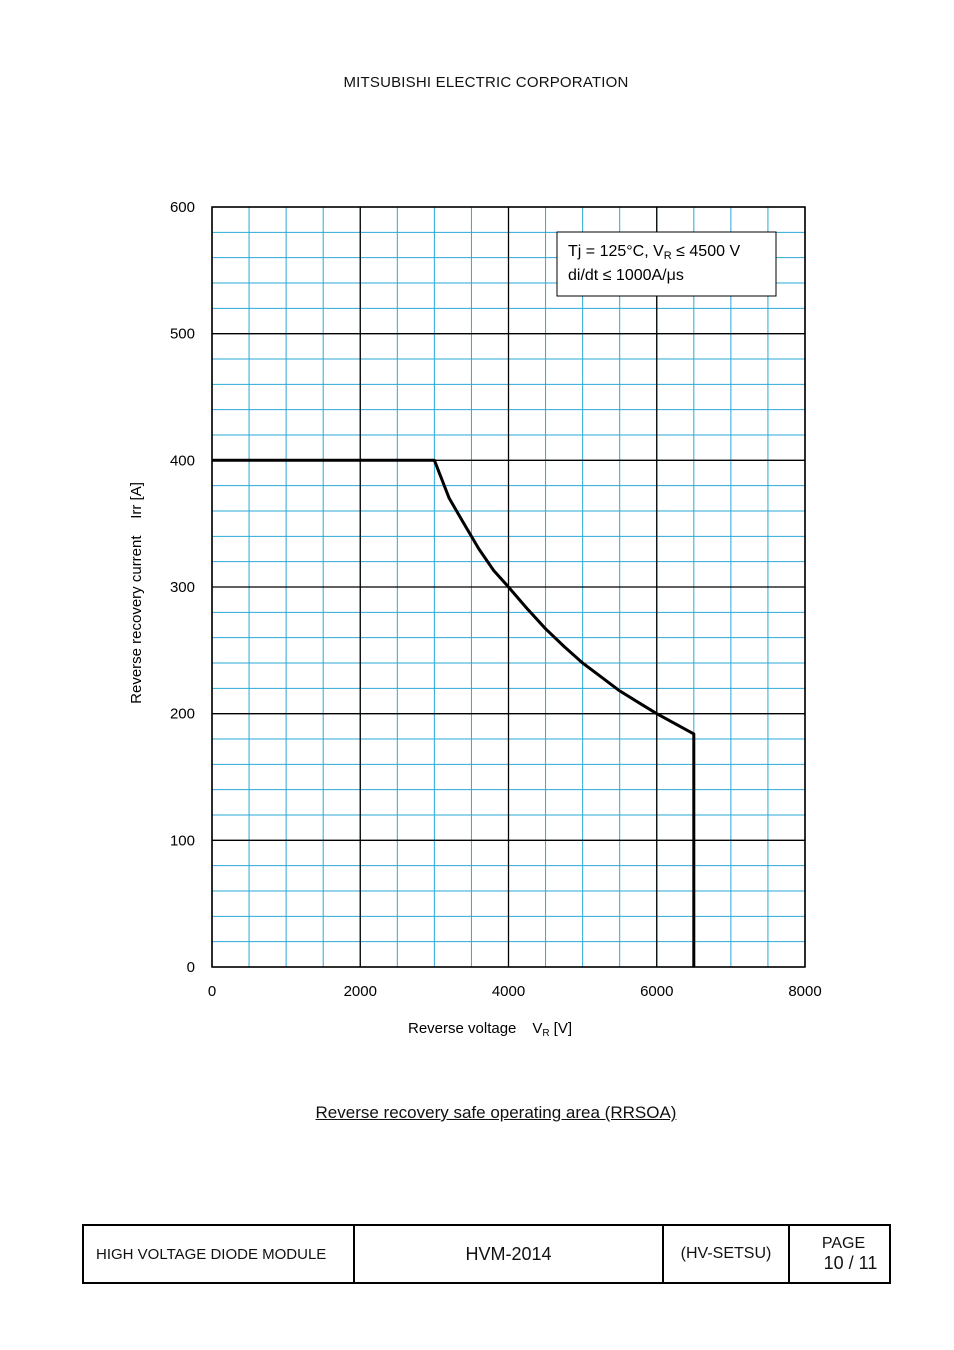 The height and width of the screenshot is (1350, 954). I want to click on model-number: HVM-2014, so click(509, 1254).